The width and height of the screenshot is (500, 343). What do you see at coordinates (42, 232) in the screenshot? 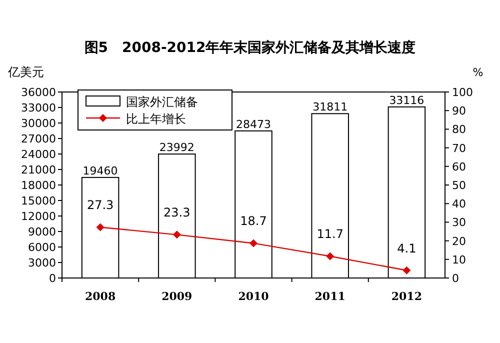
I see `y-tick-label: 9000` at bounding box center [42, 232].